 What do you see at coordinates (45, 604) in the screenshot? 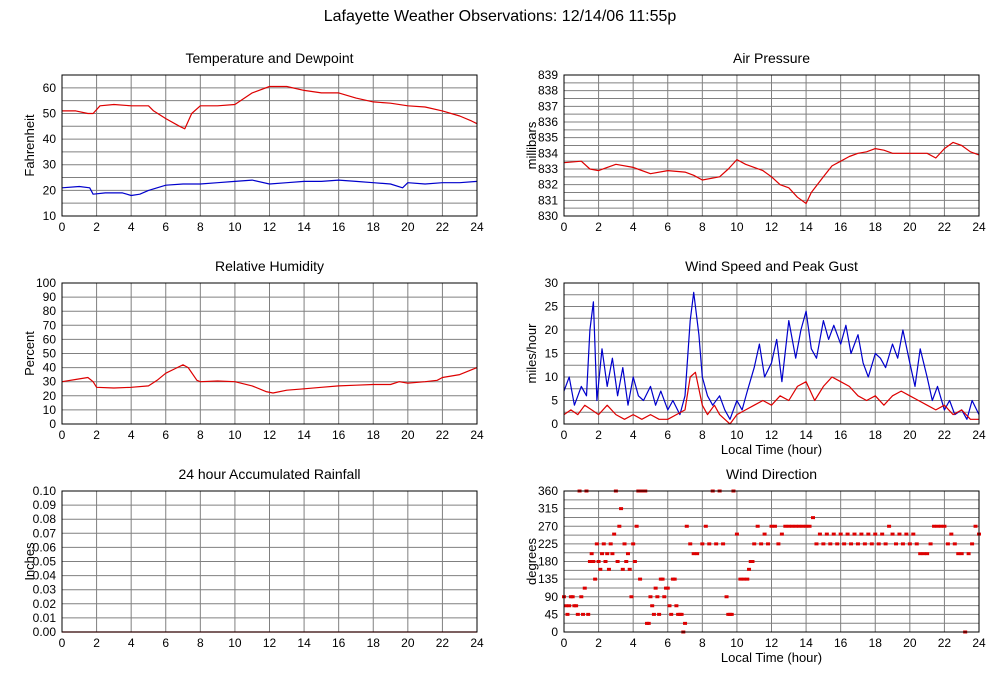
I see `y-tick-label: 0.02` at bounding box center [45, 604].